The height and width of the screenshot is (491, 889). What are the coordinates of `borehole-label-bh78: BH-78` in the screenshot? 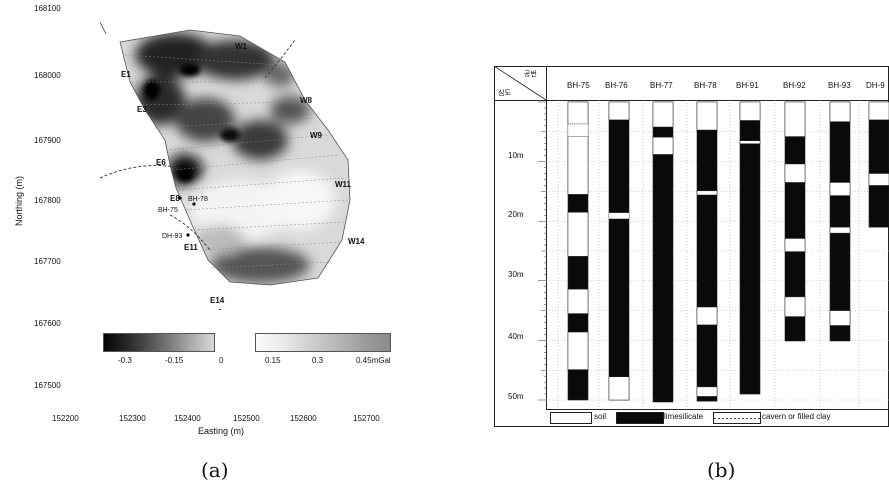 It's located at (198, 199).